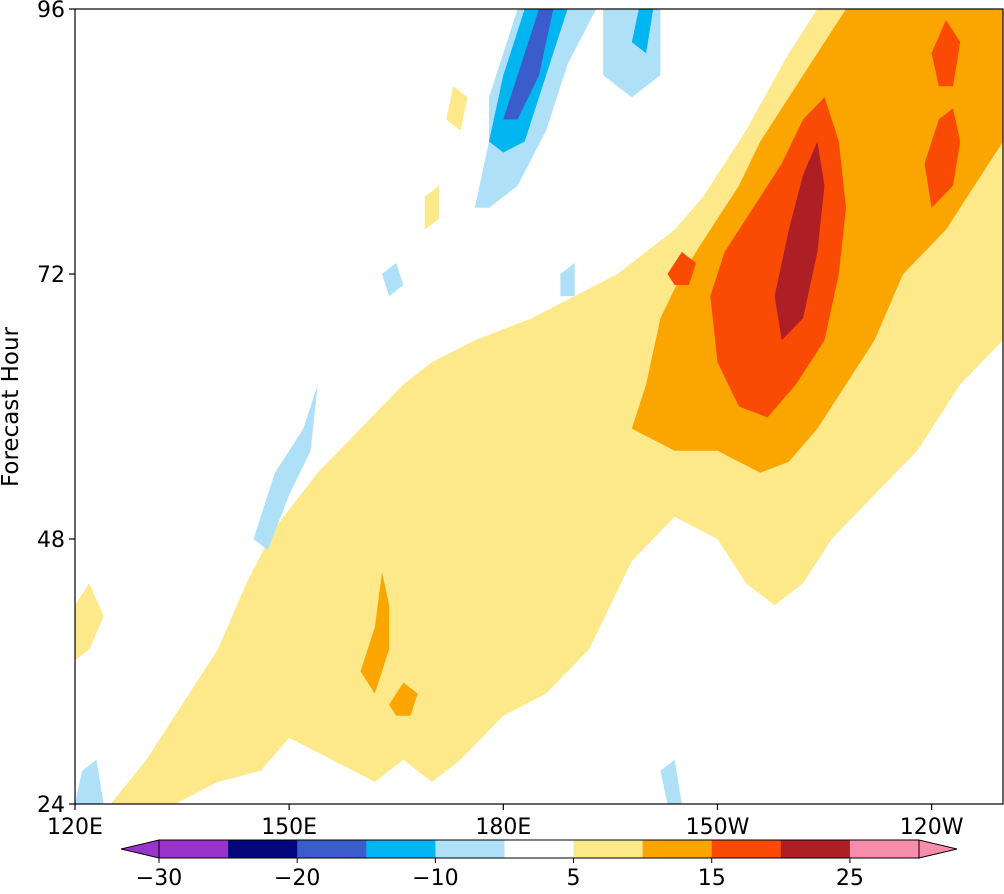 The image size is (1004, 894). I want to click on x-tick-label: 120E, so click(75, 827).